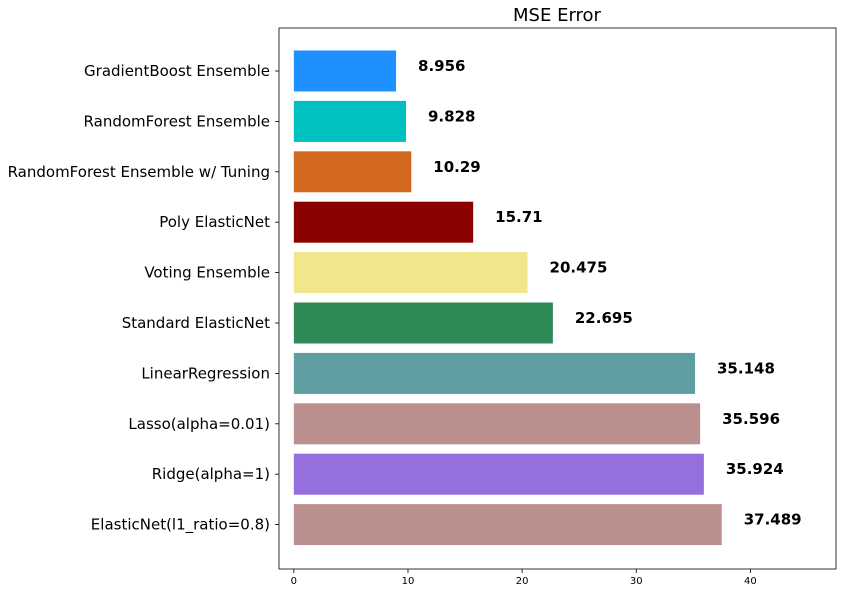 This screenshot has height=594, width=843. I want to click on value-label: 35.924, so click(755, 469).